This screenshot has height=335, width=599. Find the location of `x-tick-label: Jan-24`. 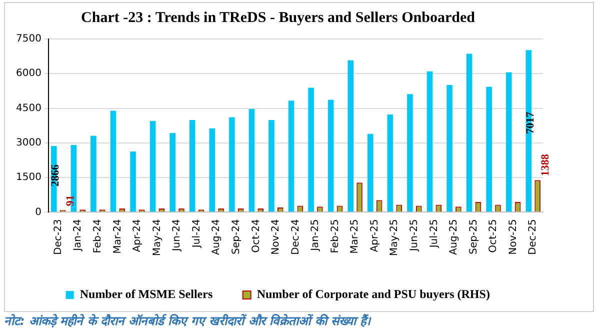

x-tick-label: Jan-24 is located at coordinates (78, 235).